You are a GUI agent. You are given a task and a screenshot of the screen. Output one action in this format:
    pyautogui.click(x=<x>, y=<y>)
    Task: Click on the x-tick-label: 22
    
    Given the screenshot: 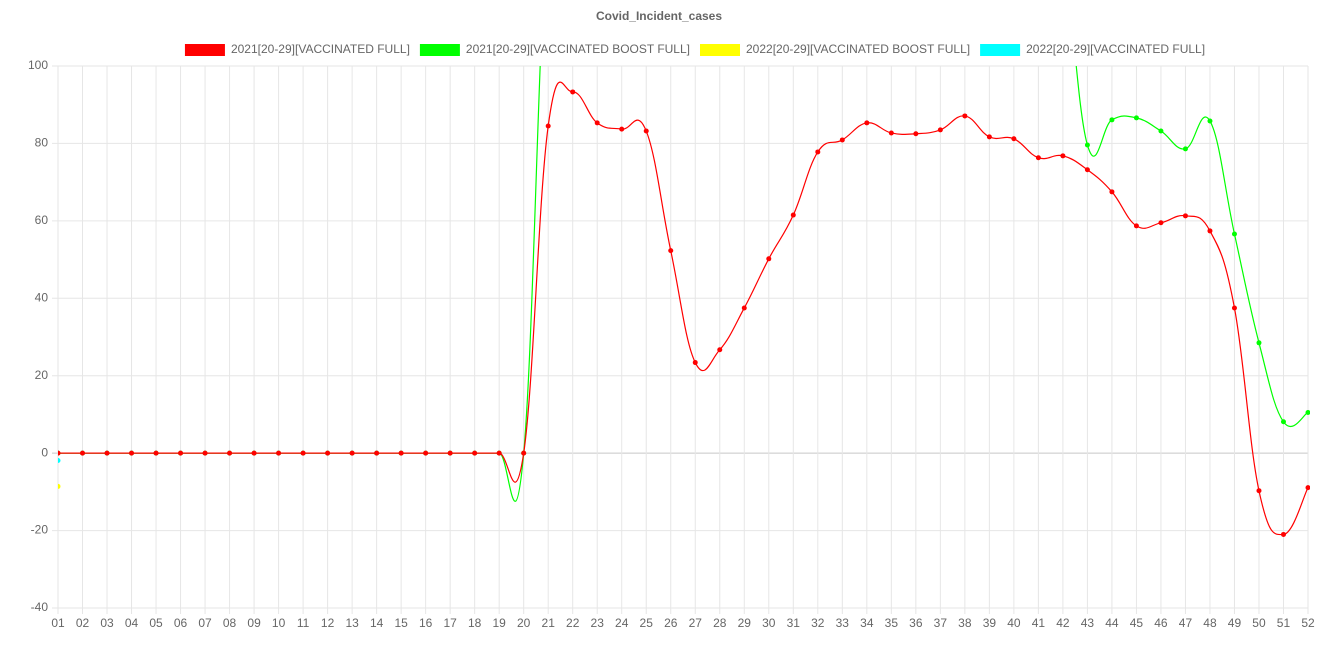 What is the action you would take?
    pyautogui.click(x=573, y=623)
    